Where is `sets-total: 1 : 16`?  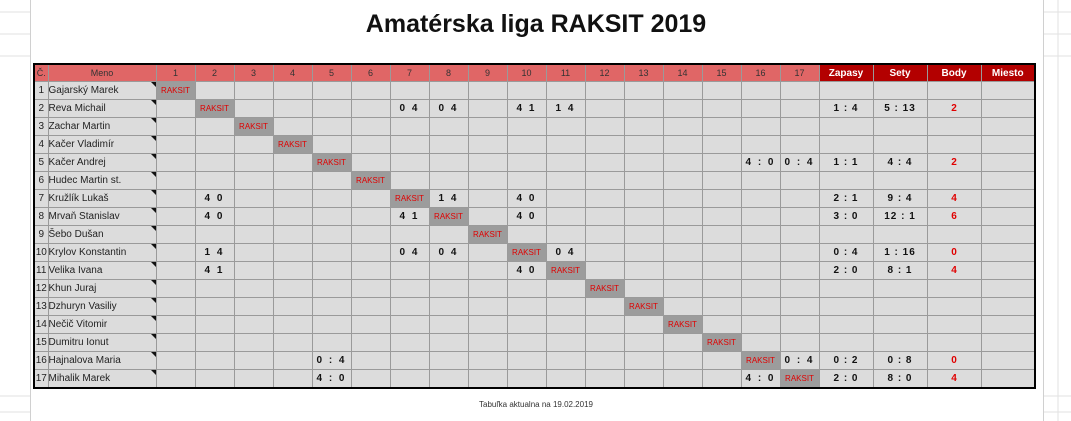 sets-total: 1 : 16 is located at coordinates (900, 252).